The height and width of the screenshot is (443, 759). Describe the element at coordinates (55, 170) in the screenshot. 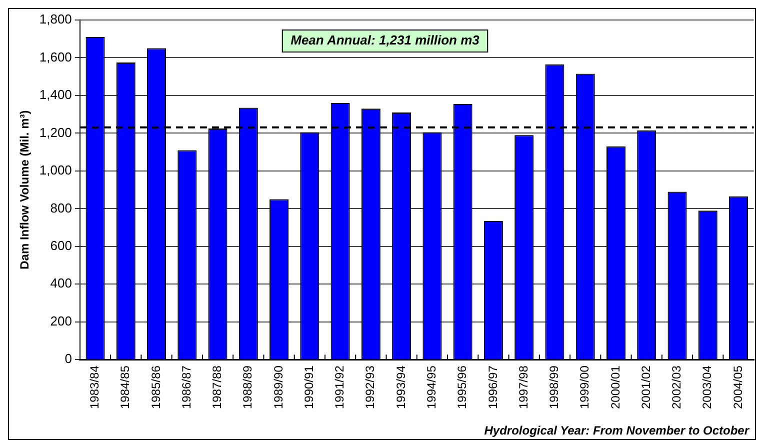

I see `y-tick-label: 1,000` at that location.